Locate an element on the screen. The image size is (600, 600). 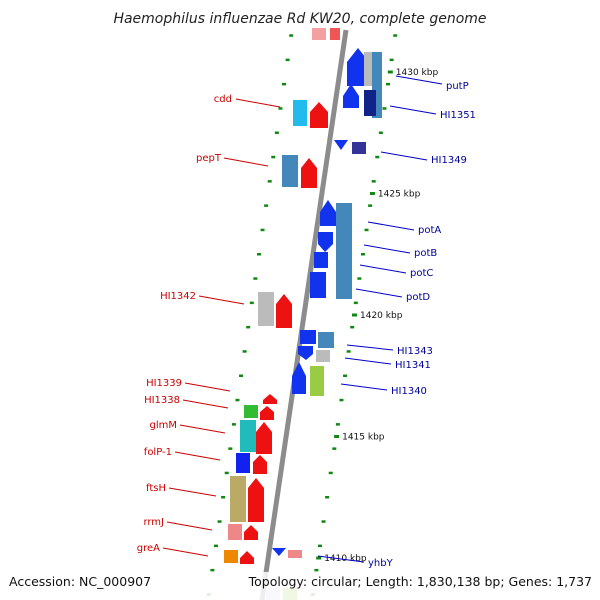
scale-label: 1410 kbp is located at coordinates (345, 559).